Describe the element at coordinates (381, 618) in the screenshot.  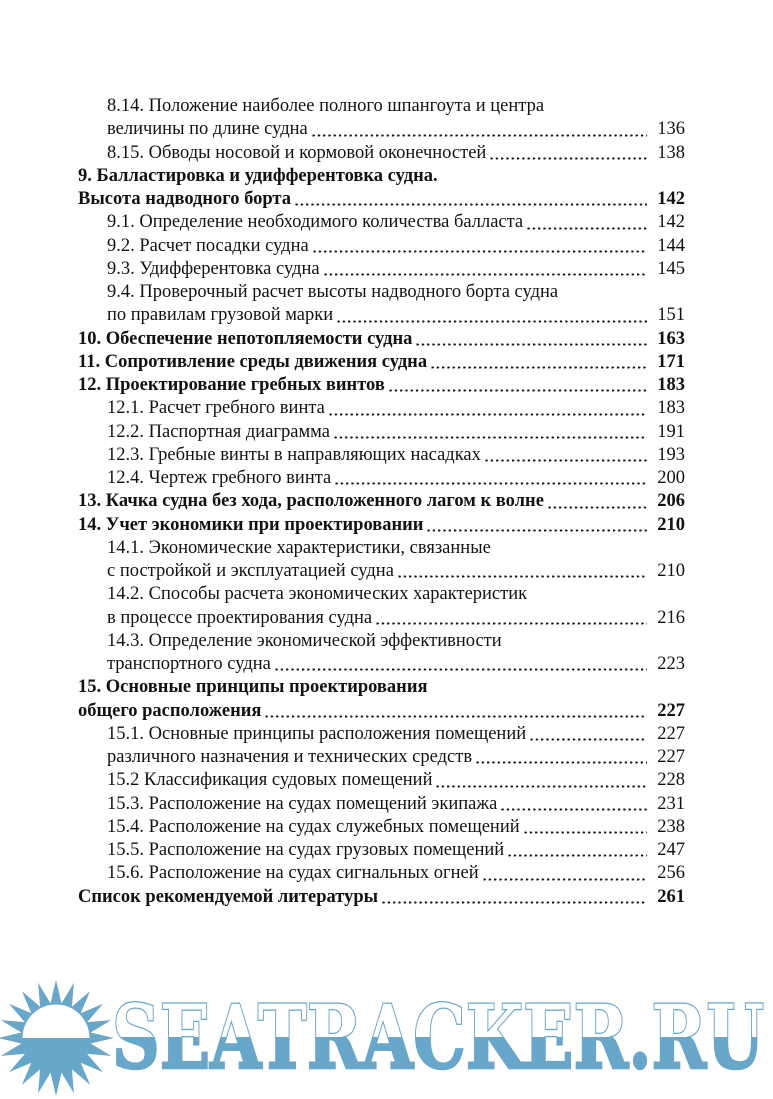
I see `toc-line: в процессе проектирования судна 216` at that location.